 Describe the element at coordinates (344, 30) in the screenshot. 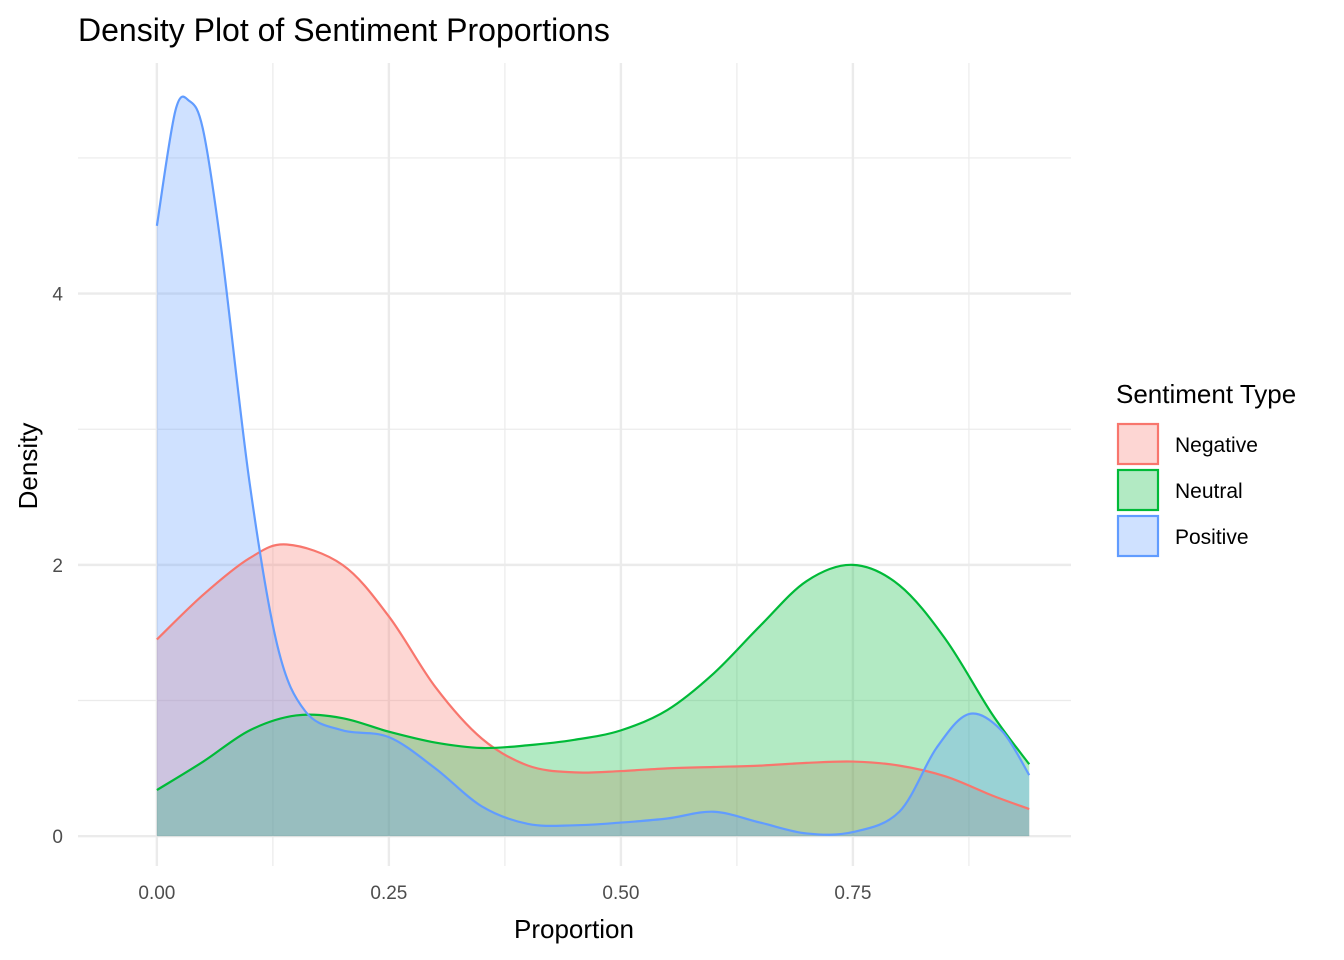

I see `chart-title: Density Plot of Sentiment Proportions` at that location.